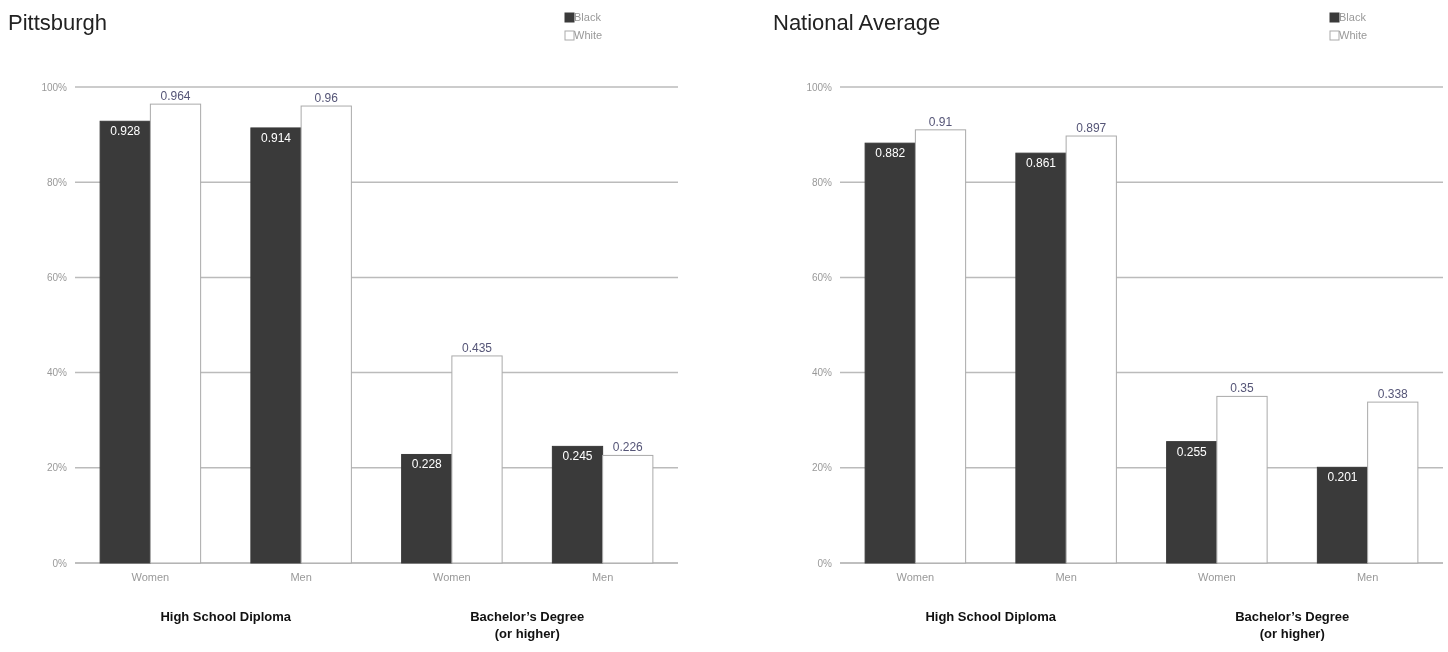 This screenshot has width=1448, height=652. I want to click on data-label: 0.882, so click(890, 153).